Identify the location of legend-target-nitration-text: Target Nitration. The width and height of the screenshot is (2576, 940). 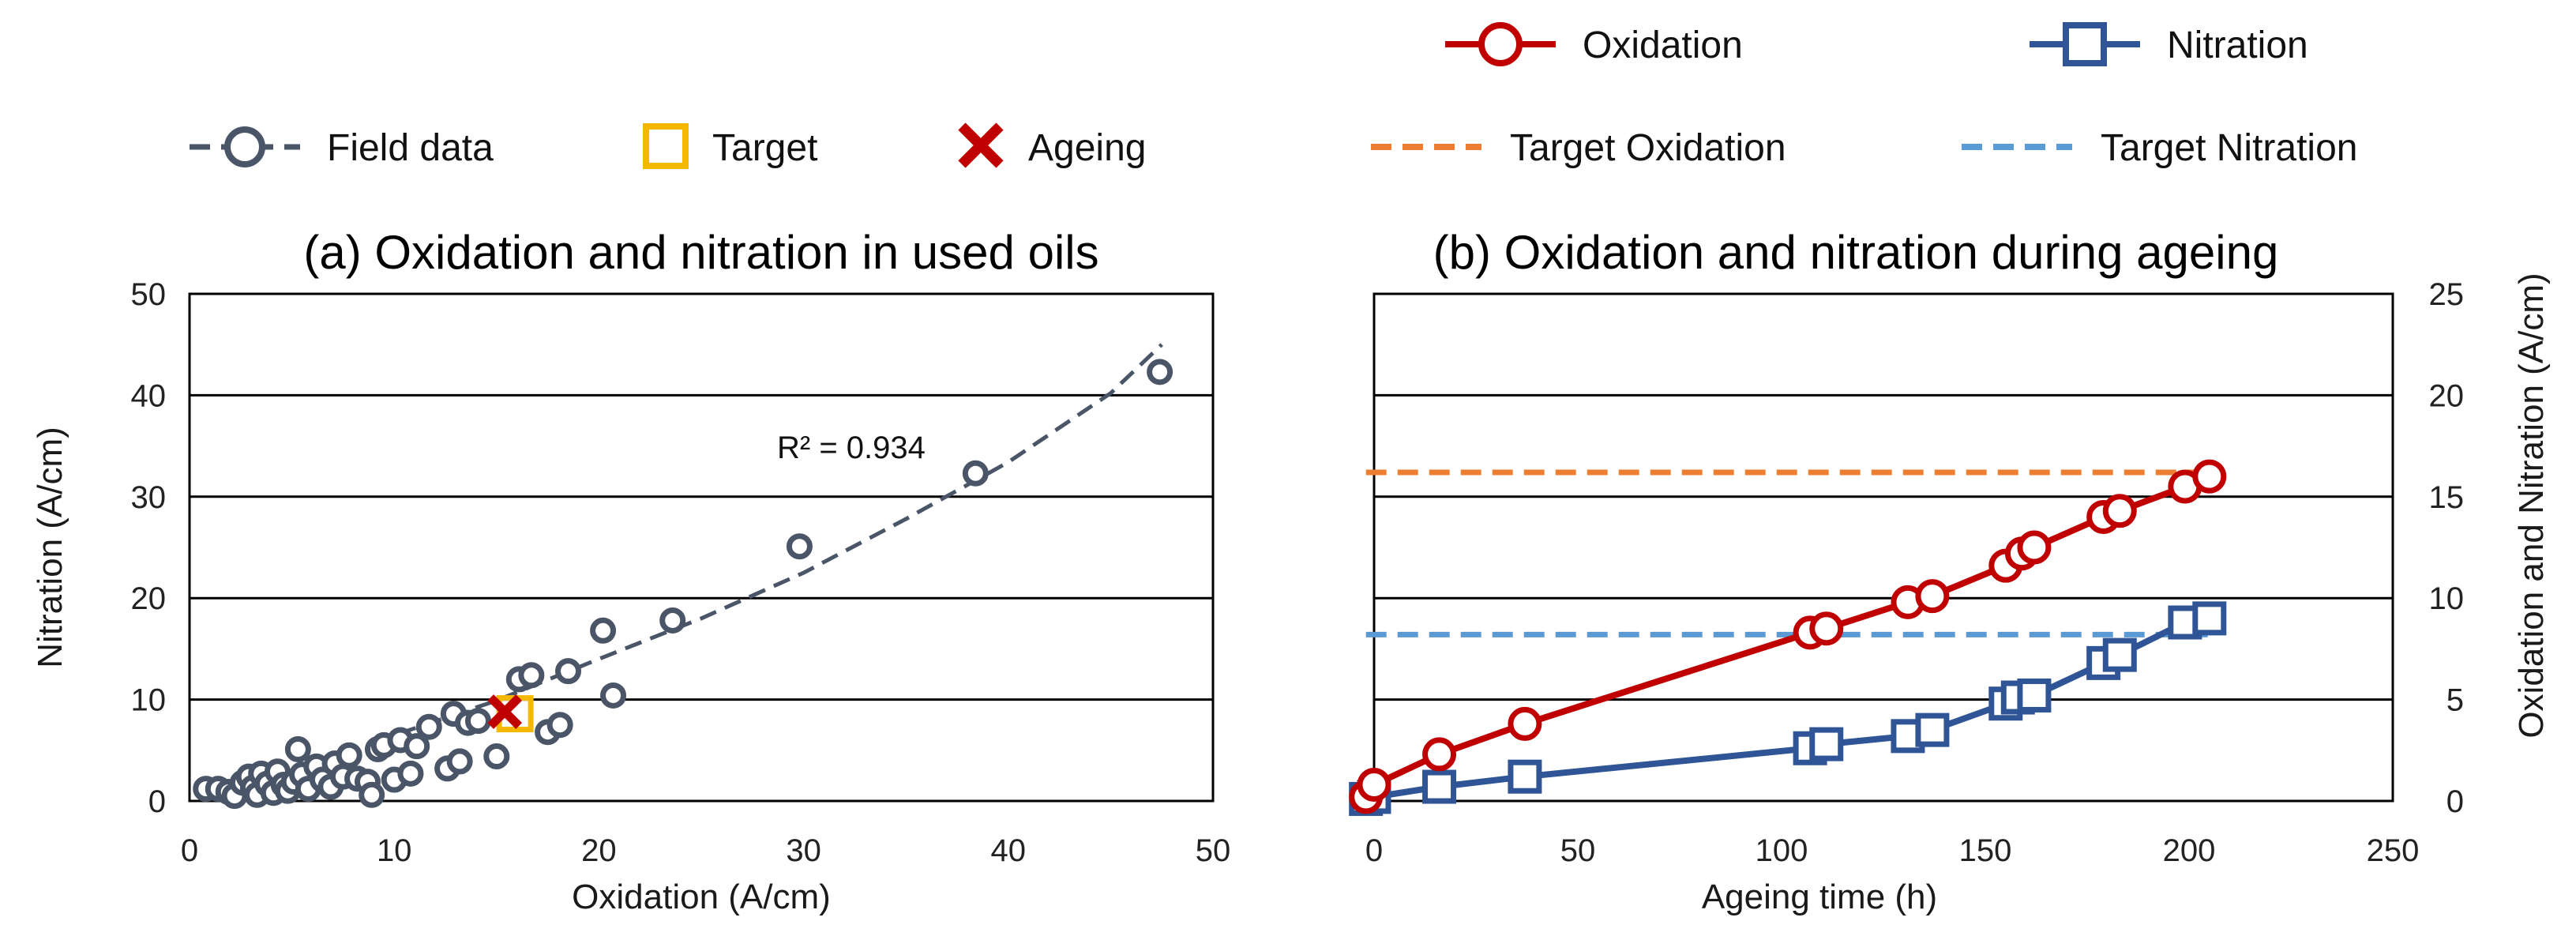
(2229, 148).